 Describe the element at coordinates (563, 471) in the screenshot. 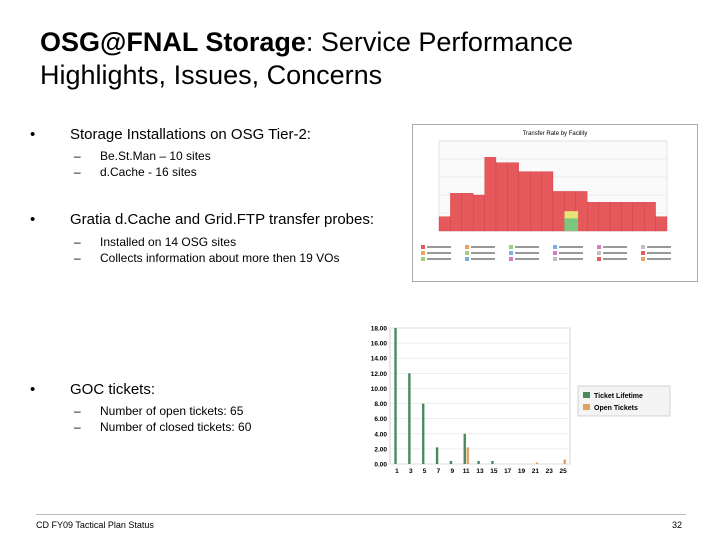

I see `x-tick-label: 25` at that location.